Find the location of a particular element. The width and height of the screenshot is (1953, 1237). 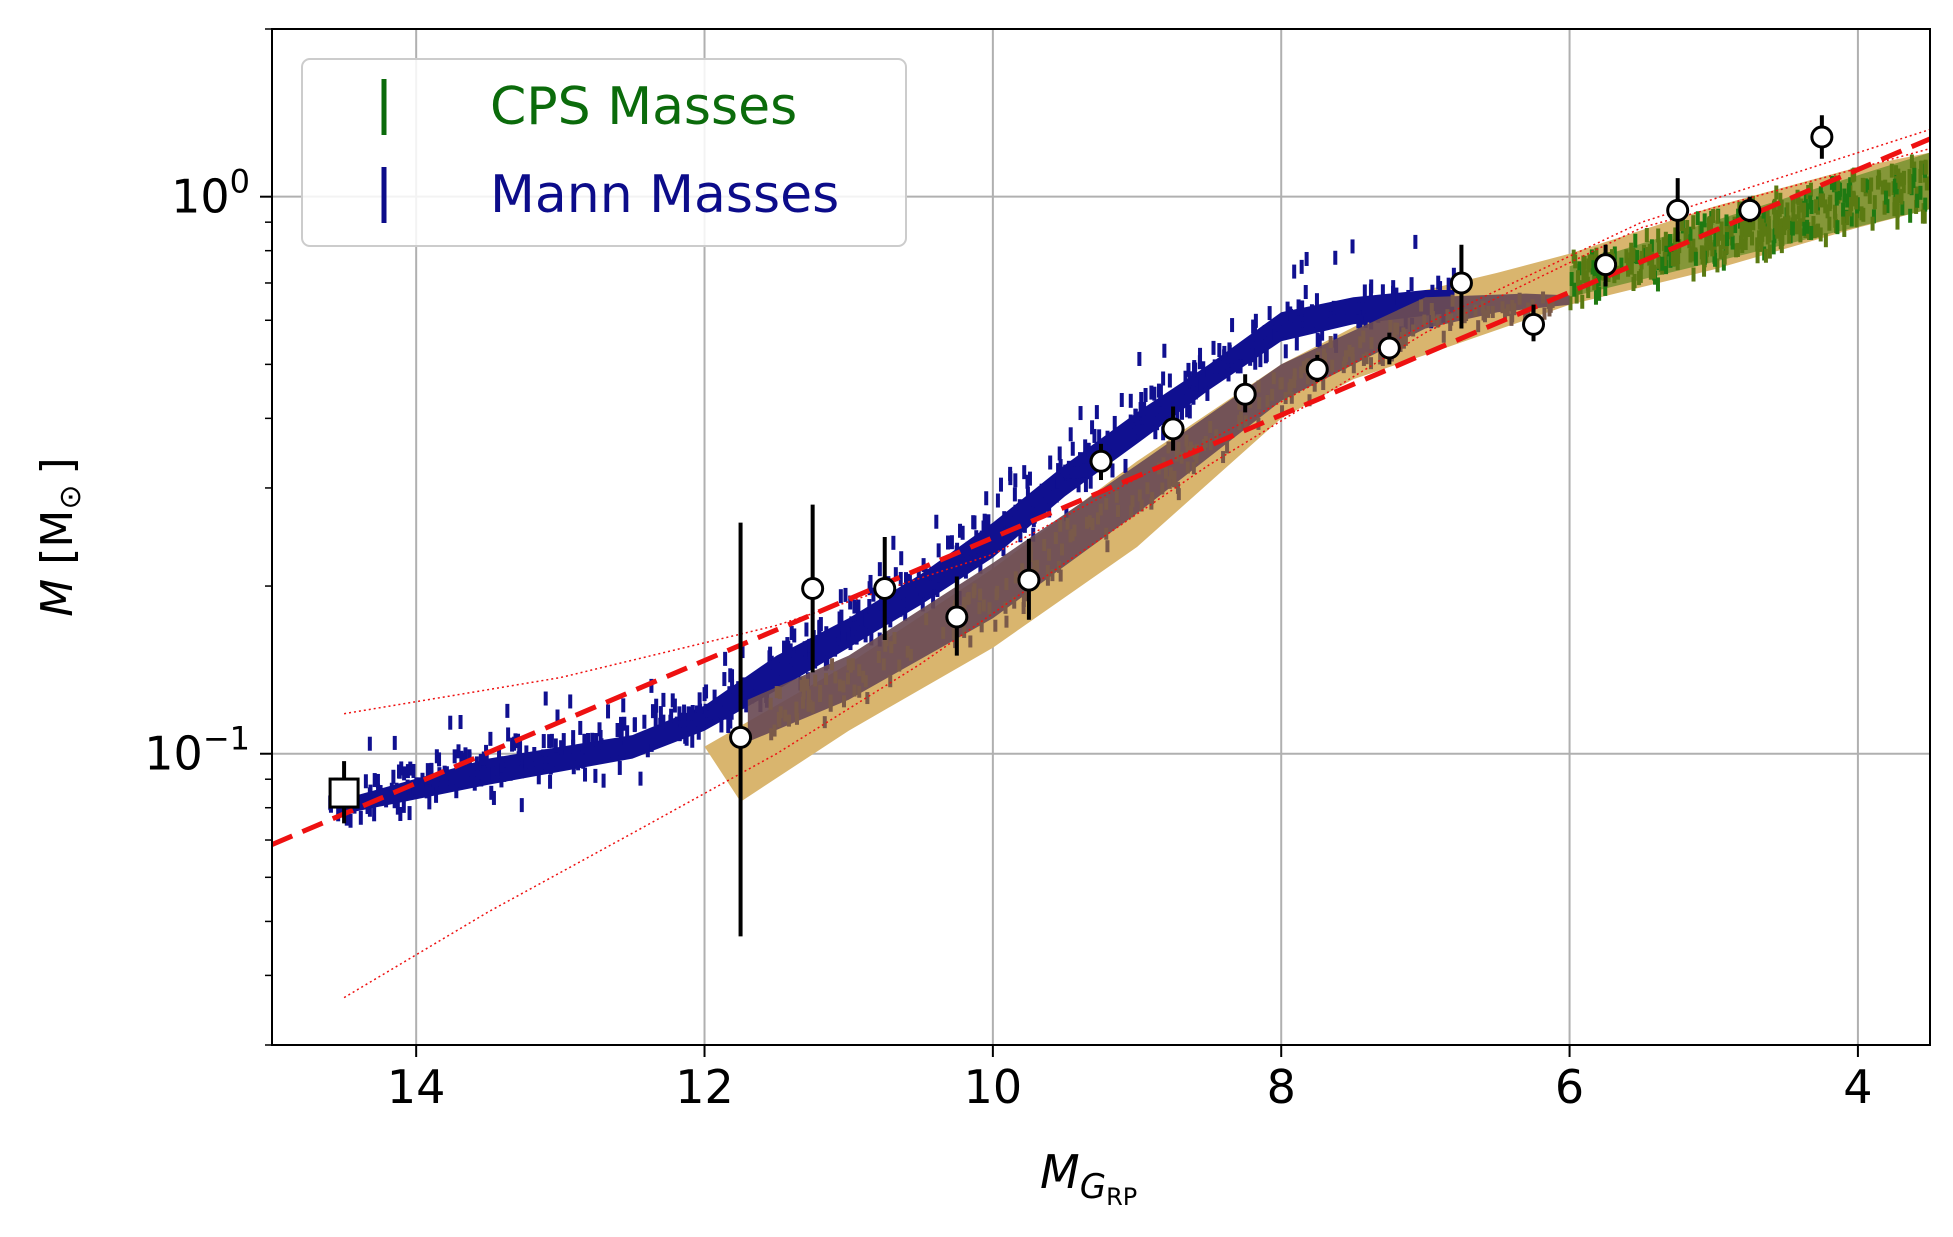

x-tick-label: 4 is located at coordinates (1857, 1087).